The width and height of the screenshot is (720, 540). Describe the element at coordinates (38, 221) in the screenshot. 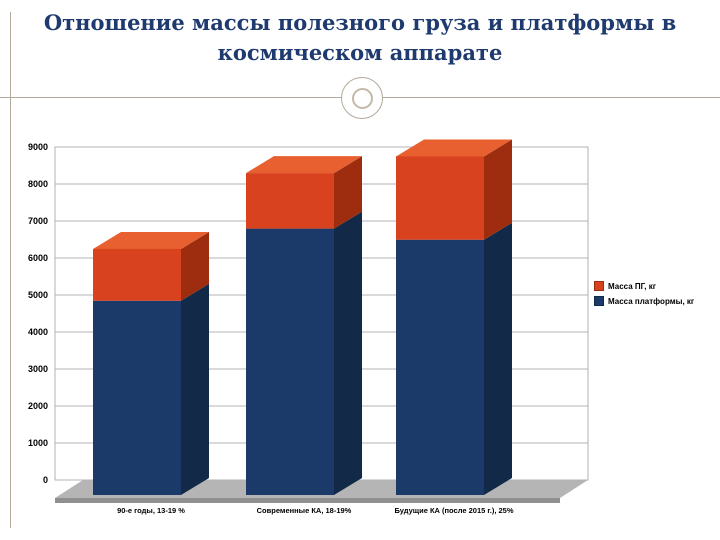

I see `y-tick-label: 7000` at that location.